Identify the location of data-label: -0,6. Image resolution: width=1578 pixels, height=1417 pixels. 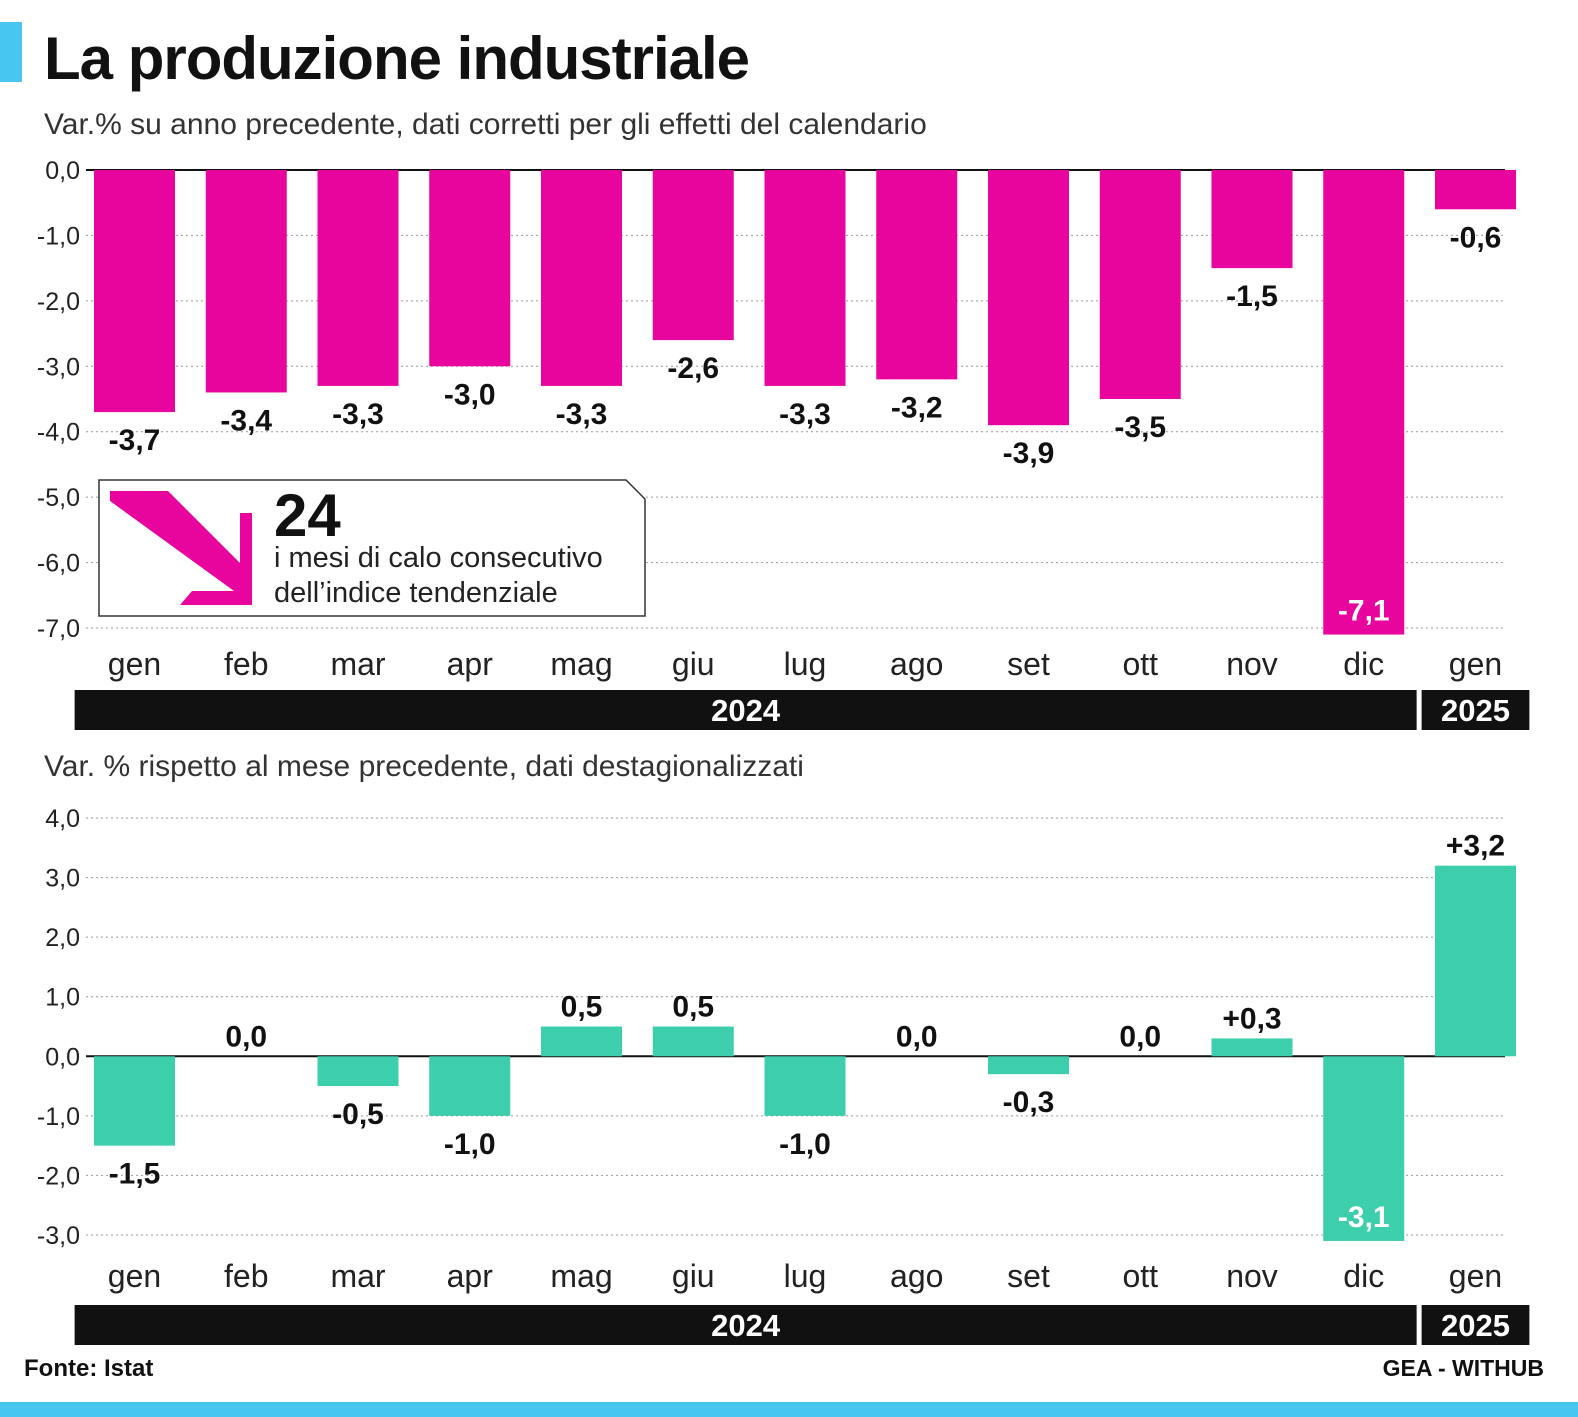
(1476, 237).